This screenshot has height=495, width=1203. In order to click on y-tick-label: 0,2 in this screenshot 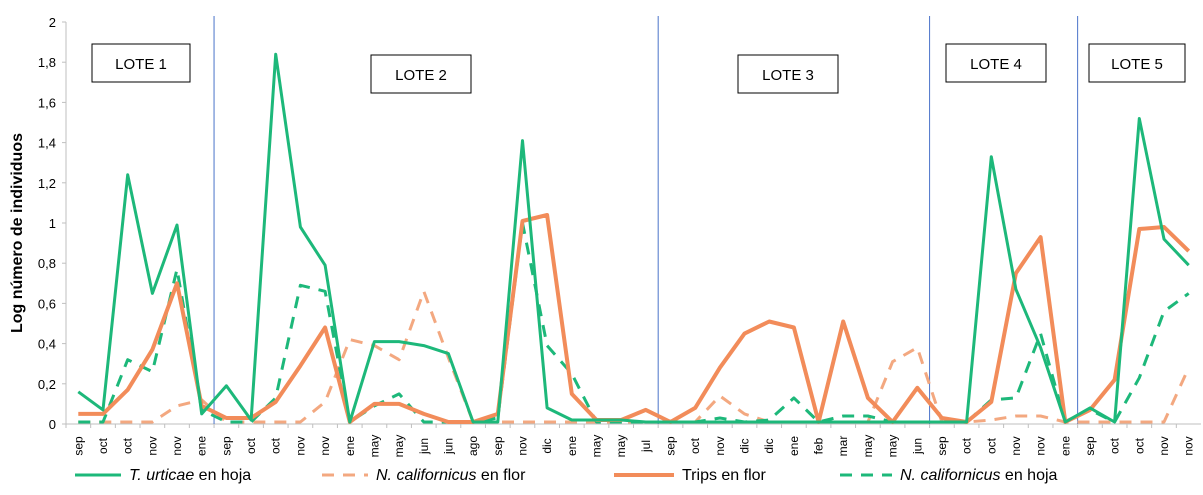, I will do `click(47, 384)`.